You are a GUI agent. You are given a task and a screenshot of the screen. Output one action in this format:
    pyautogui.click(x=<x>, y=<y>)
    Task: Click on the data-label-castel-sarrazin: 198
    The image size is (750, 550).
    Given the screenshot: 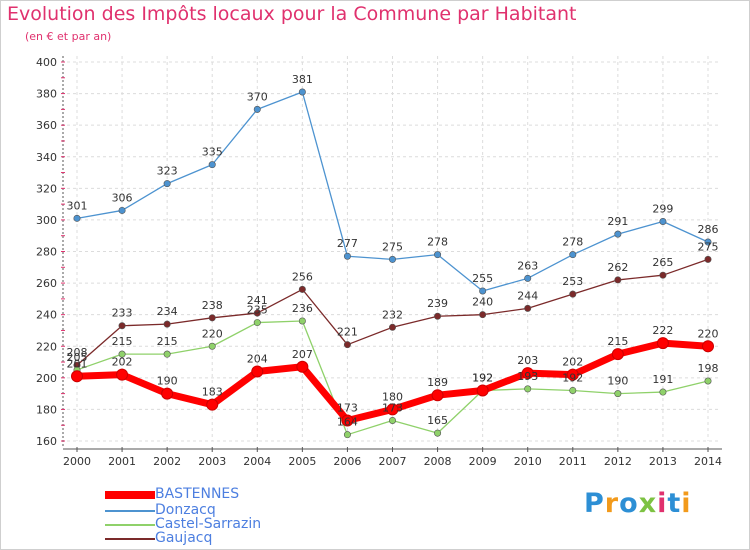 What is the action you would take?
    pyautogui.click(x=708, y=368)
    